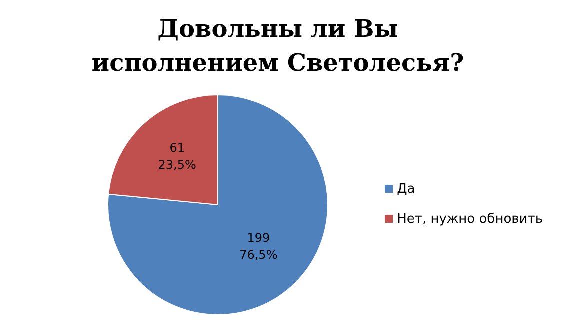  Describe the element at coordinates (278, 46) in the screenshot. I see `chart-title: Довольны ли Вы исполнением Светолесья?` at that location.